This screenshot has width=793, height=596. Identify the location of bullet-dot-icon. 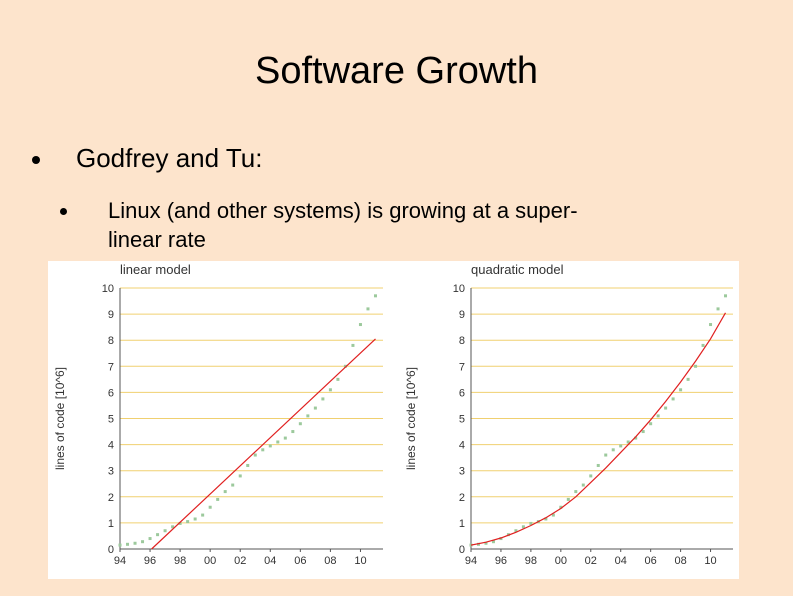
(36, 160).